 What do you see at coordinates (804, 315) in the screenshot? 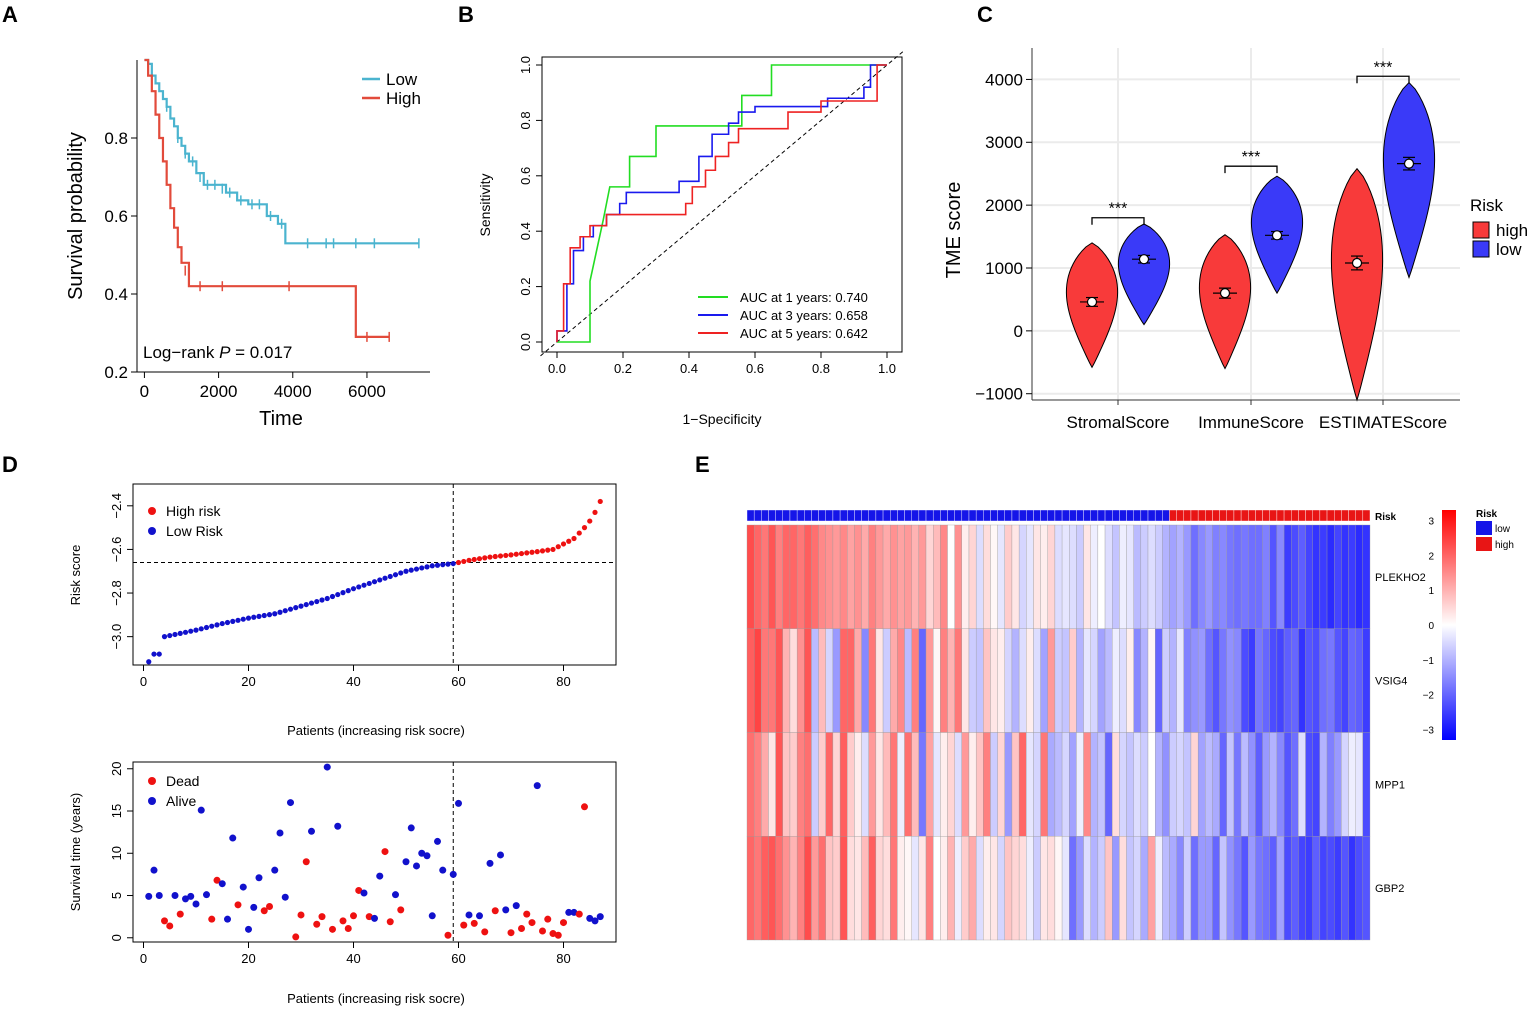
I see `legend-label: AUC at 3 years: 0.658` at bounding box center [804, 315].